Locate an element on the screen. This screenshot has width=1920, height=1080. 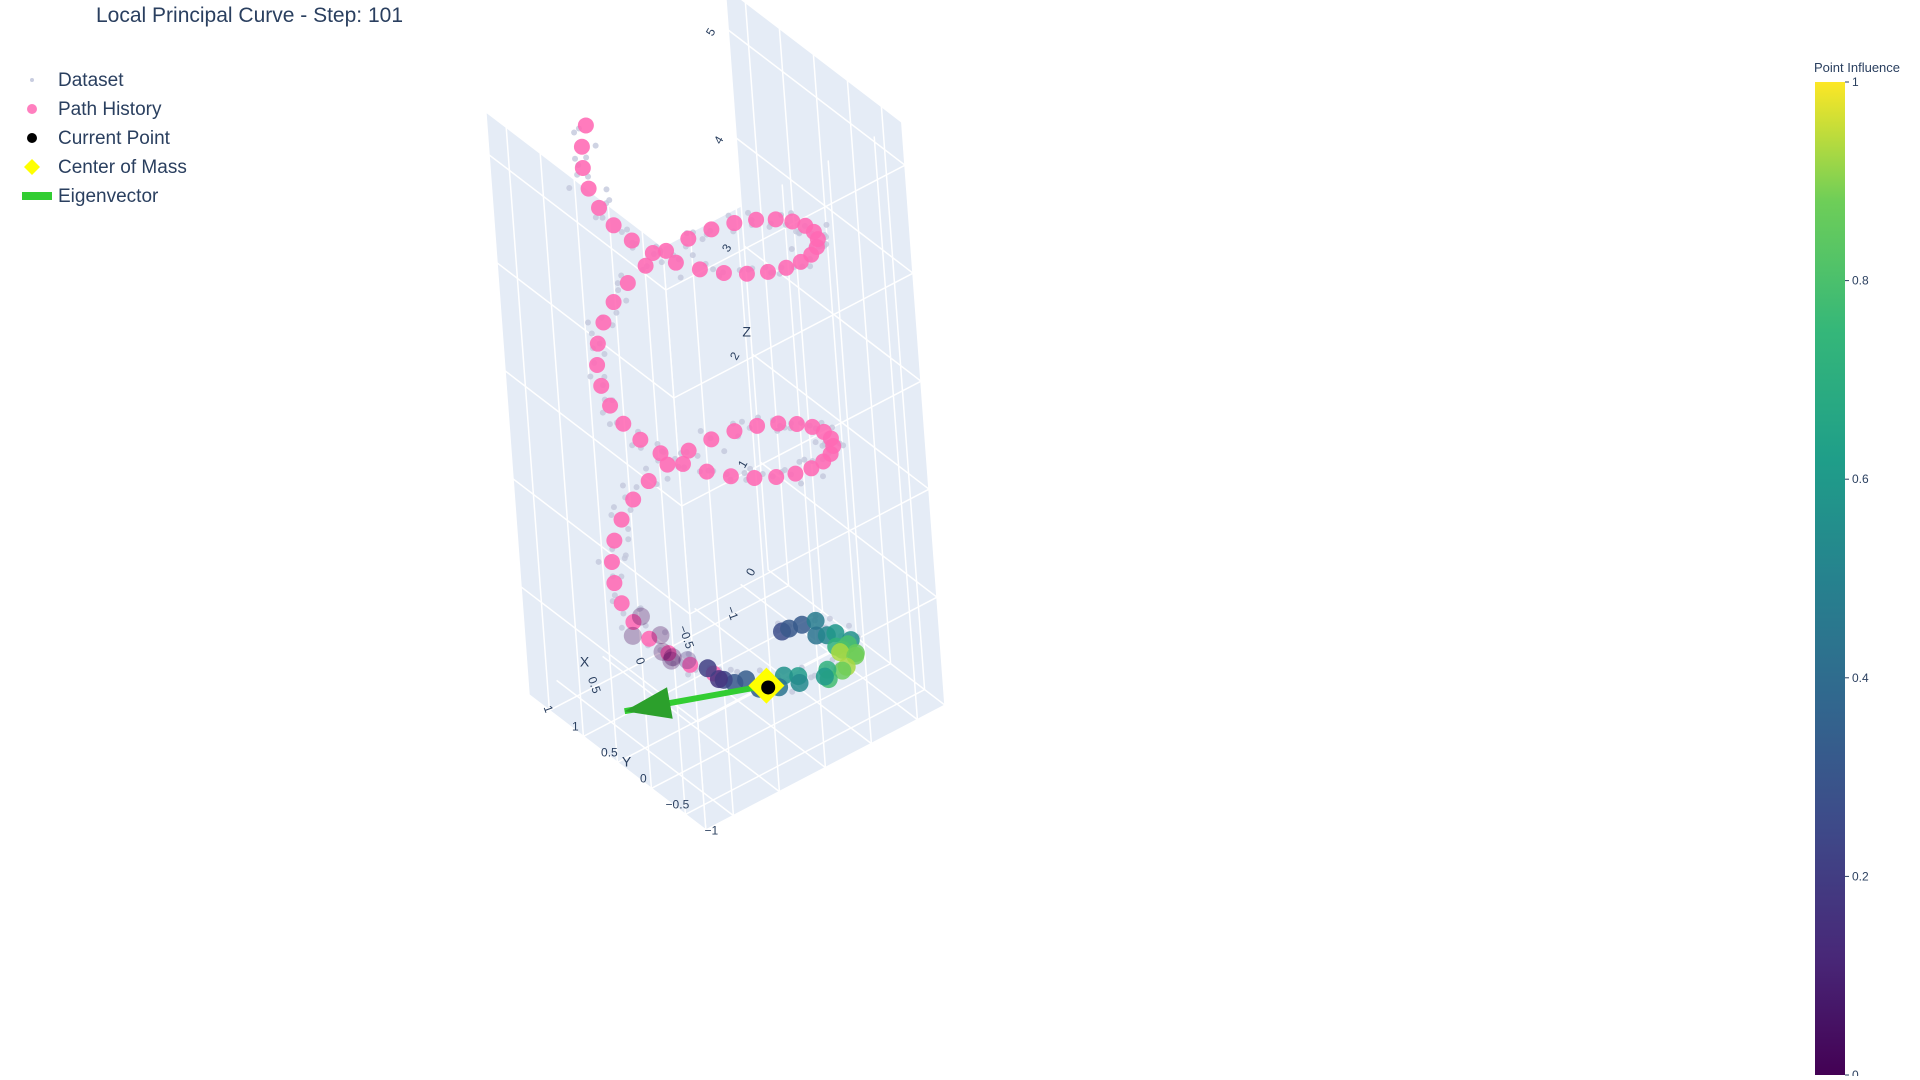
y-tick-label: −0.5 is located at coordinates (678, 804).